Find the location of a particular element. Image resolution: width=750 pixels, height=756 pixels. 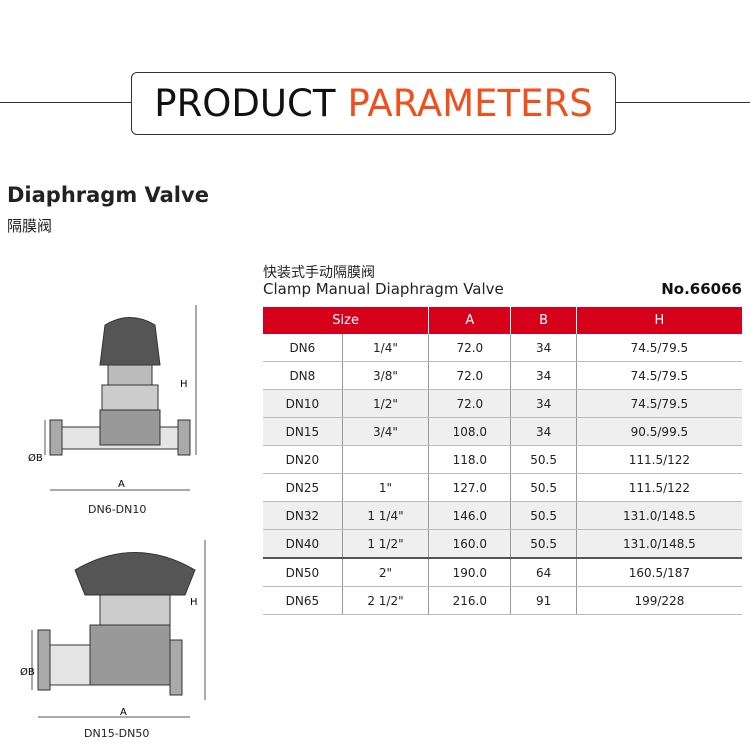

cell-dn: DN8 is located at coordinates (303, 375).